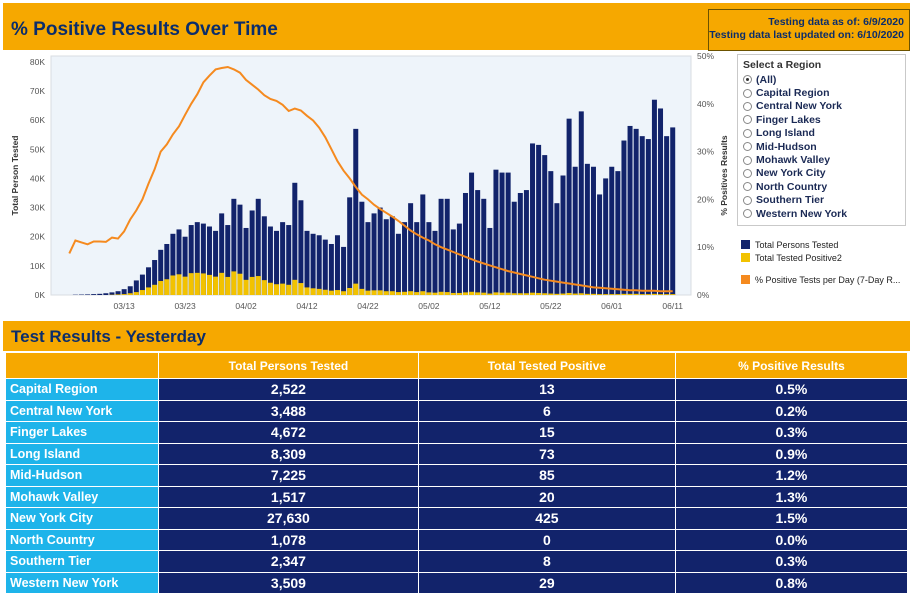 This screenshot has width=913, height=601. What do you see at coordinates (288, 389) in the screenshot?
I see `tested-cell: 2,522` at bounding box center [288, 389].